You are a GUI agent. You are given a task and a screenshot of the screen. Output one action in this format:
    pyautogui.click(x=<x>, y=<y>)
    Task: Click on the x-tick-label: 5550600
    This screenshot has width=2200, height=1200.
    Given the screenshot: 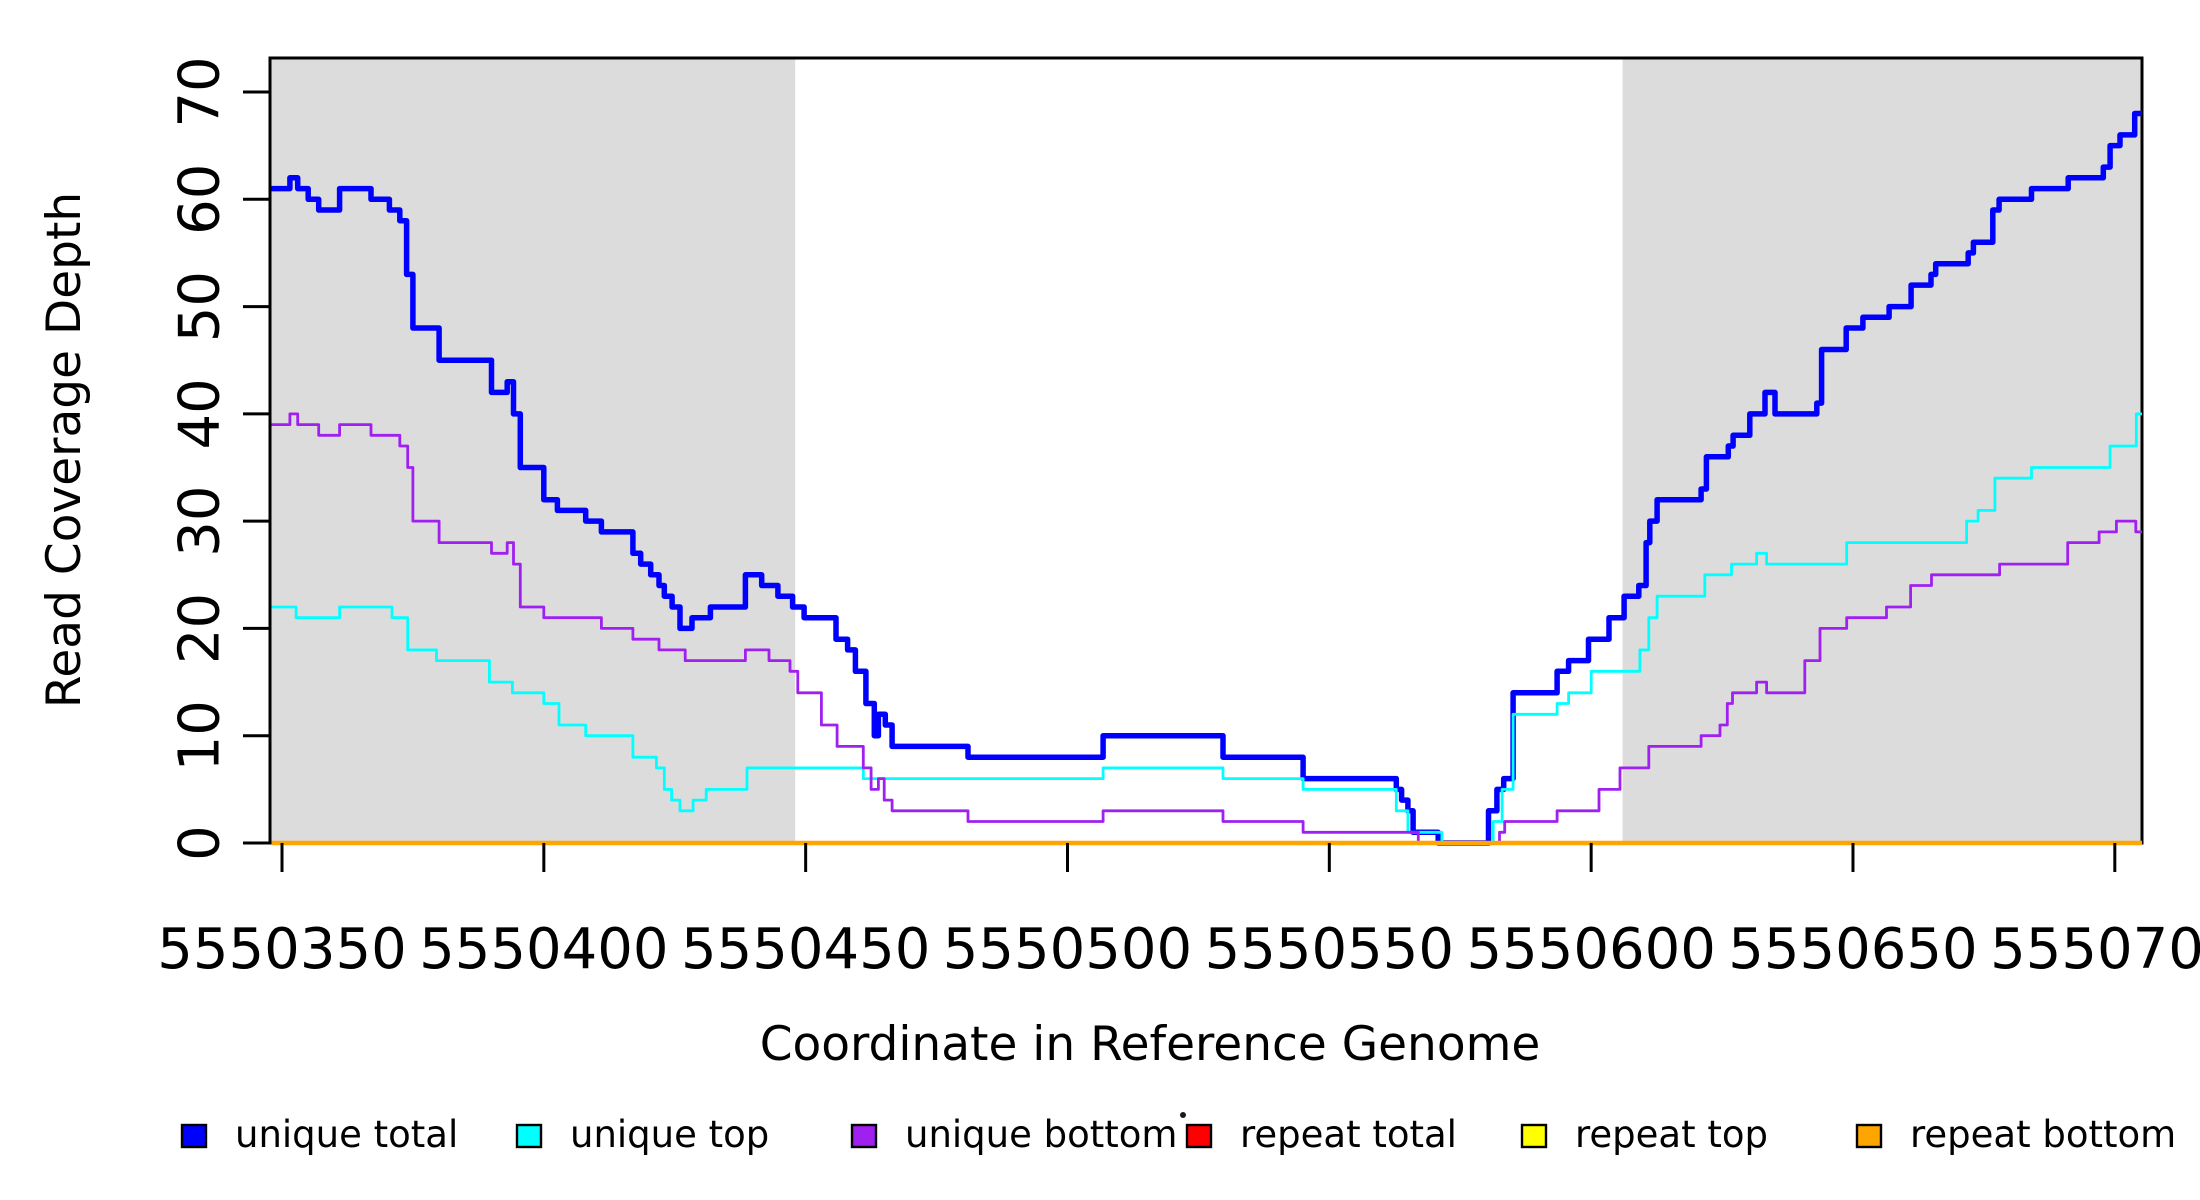 What is the action you would take?
    pyautogui.click(x=1590, y=949)
    